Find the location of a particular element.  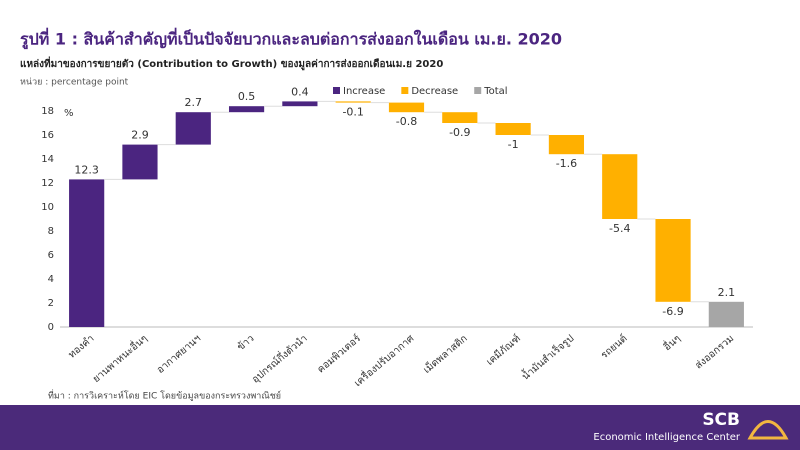

y-tick-label: 2 is located at coordinates (51, 303).